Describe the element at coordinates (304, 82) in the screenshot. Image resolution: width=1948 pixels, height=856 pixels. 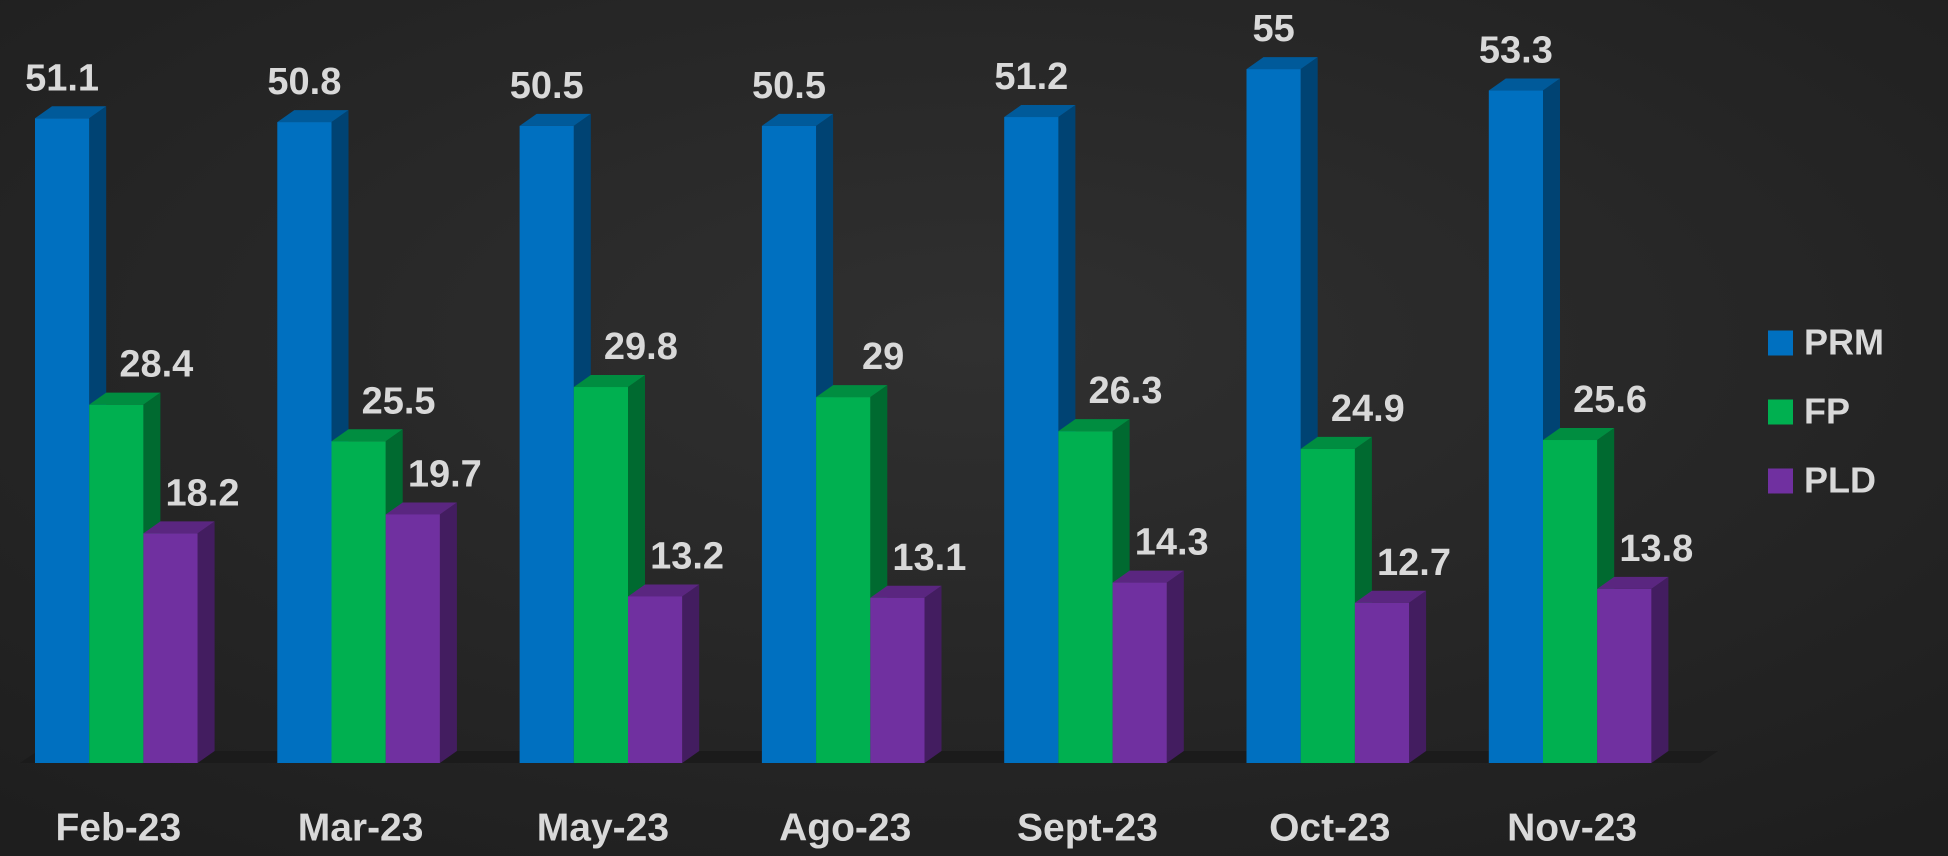
I see `value-label: 50.8` at that location.